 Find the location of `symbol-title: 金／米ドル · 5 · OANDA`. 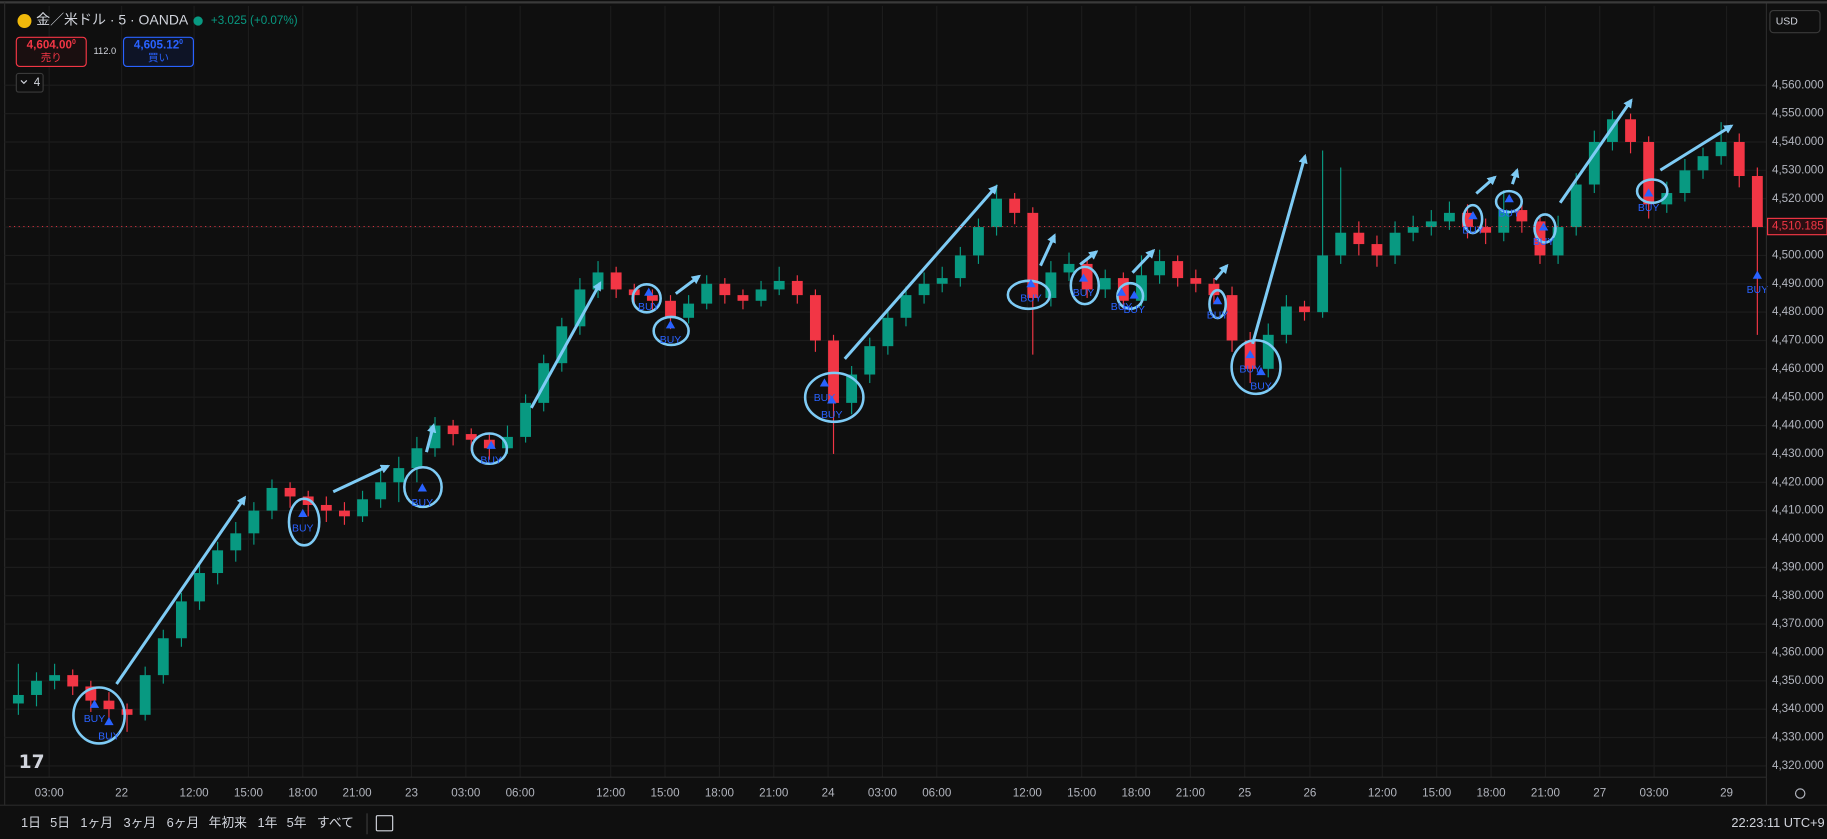

symbol-title: 金／米ドル · 5 · OANDA is located at coordinates (112, 20).